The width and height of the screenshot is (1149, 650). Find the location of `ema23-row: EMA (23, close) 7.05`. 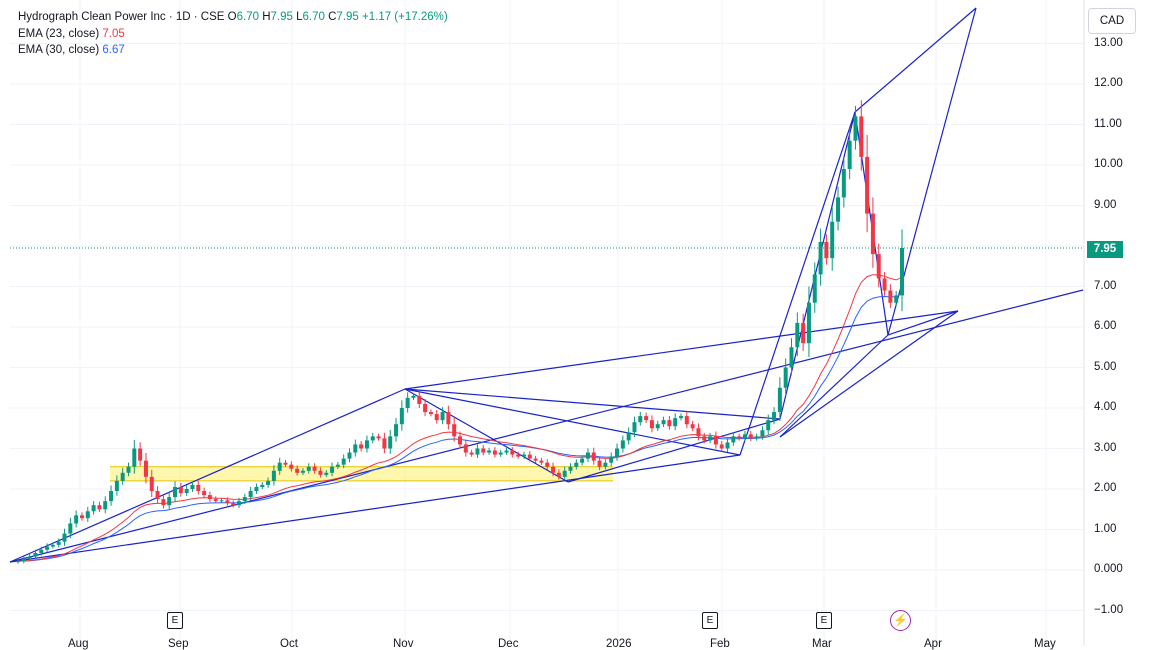

ema23-row: EMA (23, close) 7.05 is located at coordinates (233, 34).